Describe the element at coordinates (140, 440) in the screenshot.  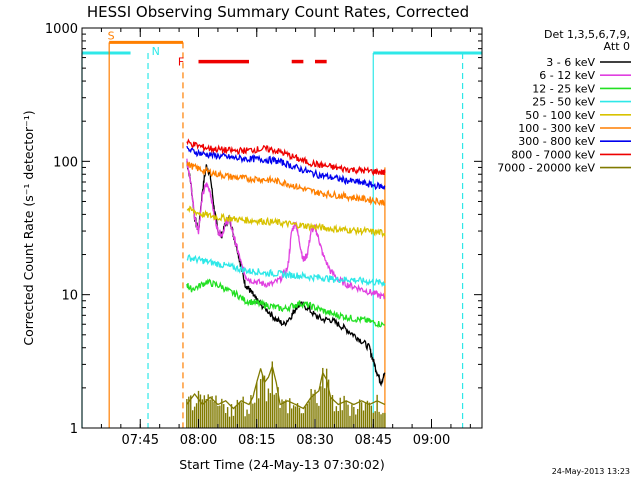
I see `x-tick-label: 07:45` at that location.